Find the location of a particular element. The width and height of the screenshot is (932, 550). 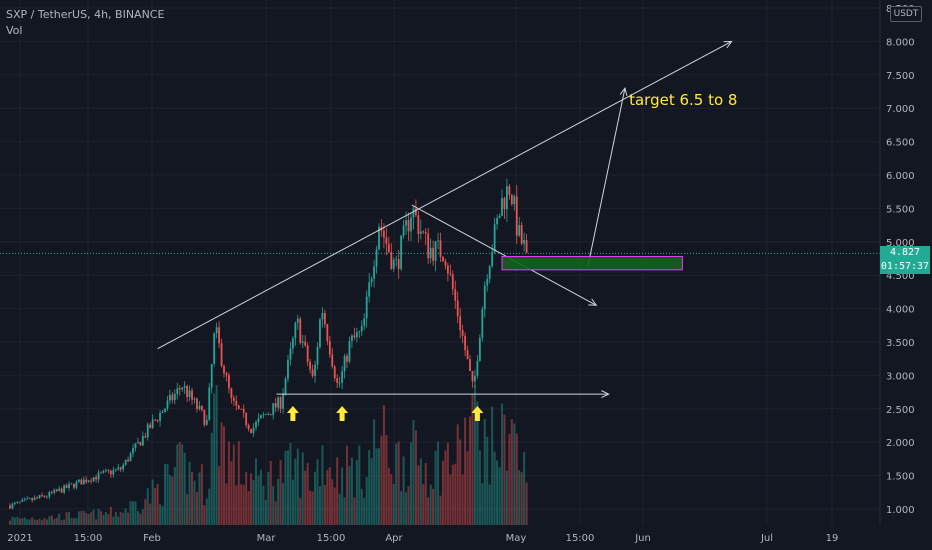

volume-bars is located at coordinates (268, 455).